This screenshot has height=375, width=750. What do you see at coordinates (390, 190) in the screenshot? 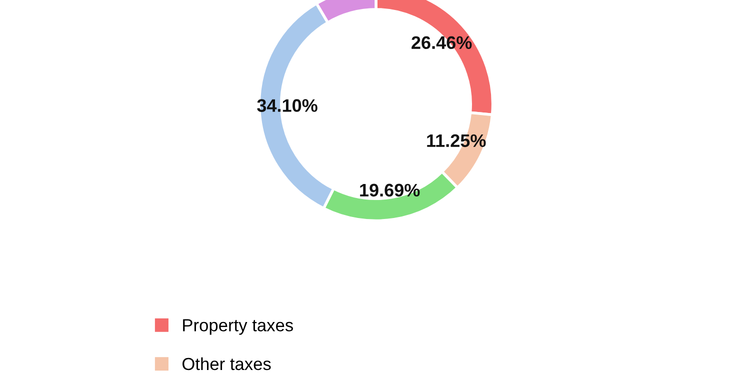
I see `data-label: 19.69%` at bounding box center [390, 190].